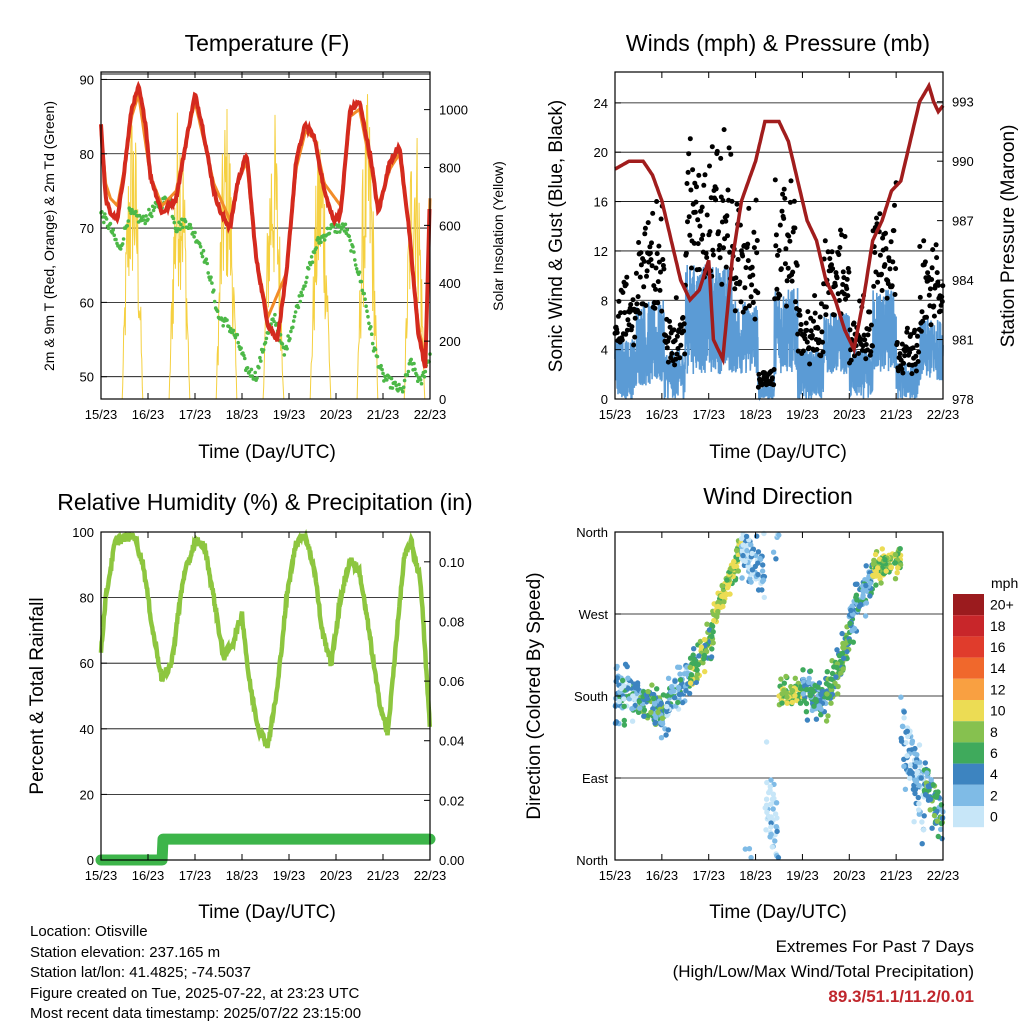 Image resolution: width=1024 pixels, height=1025 pixels. Describe the element at coordinates (963, 280) in the screenshot. I see `y2-tick-label: 984` at that location.